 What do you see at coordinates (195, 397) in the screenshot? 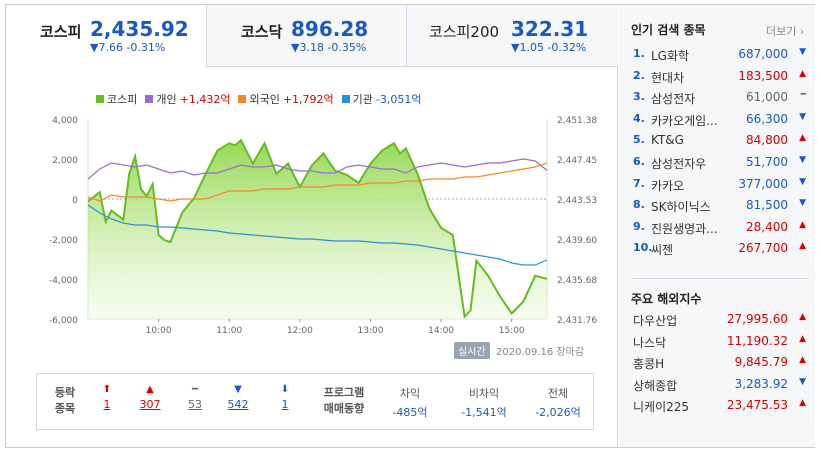
I see `breadth-count: ━ 53` at bounding box center [195, 397].